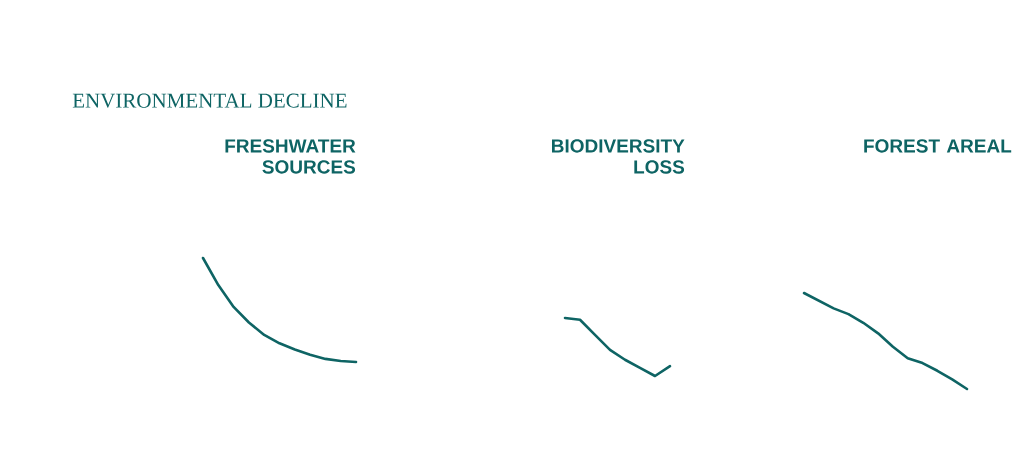  Describe the element at coordinates (618, 156) in the screenshot. I see `chart-title: BIODIVERSITY LOSS` at that location.